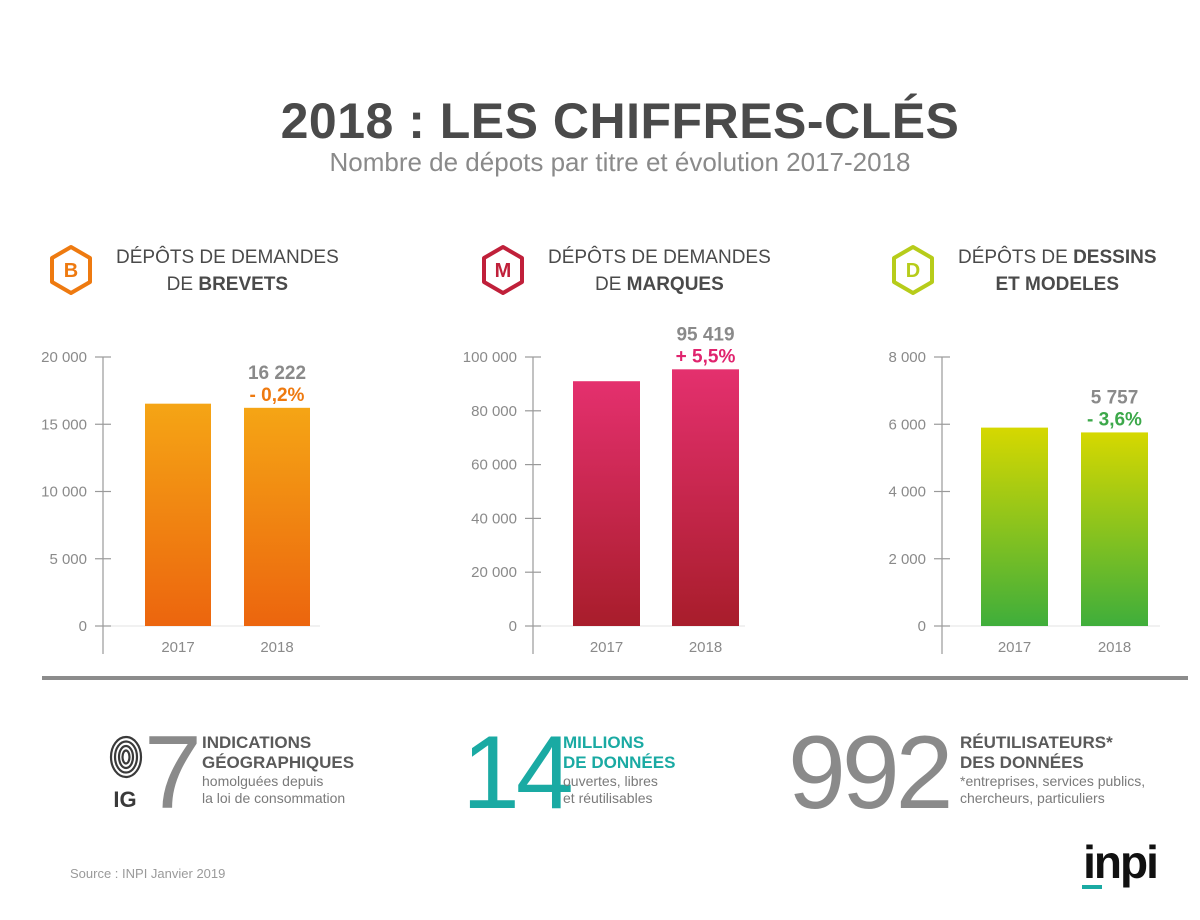 The image size is (1200, 920). I want to click on y-tick-label: 60 000, so click(494, 465).